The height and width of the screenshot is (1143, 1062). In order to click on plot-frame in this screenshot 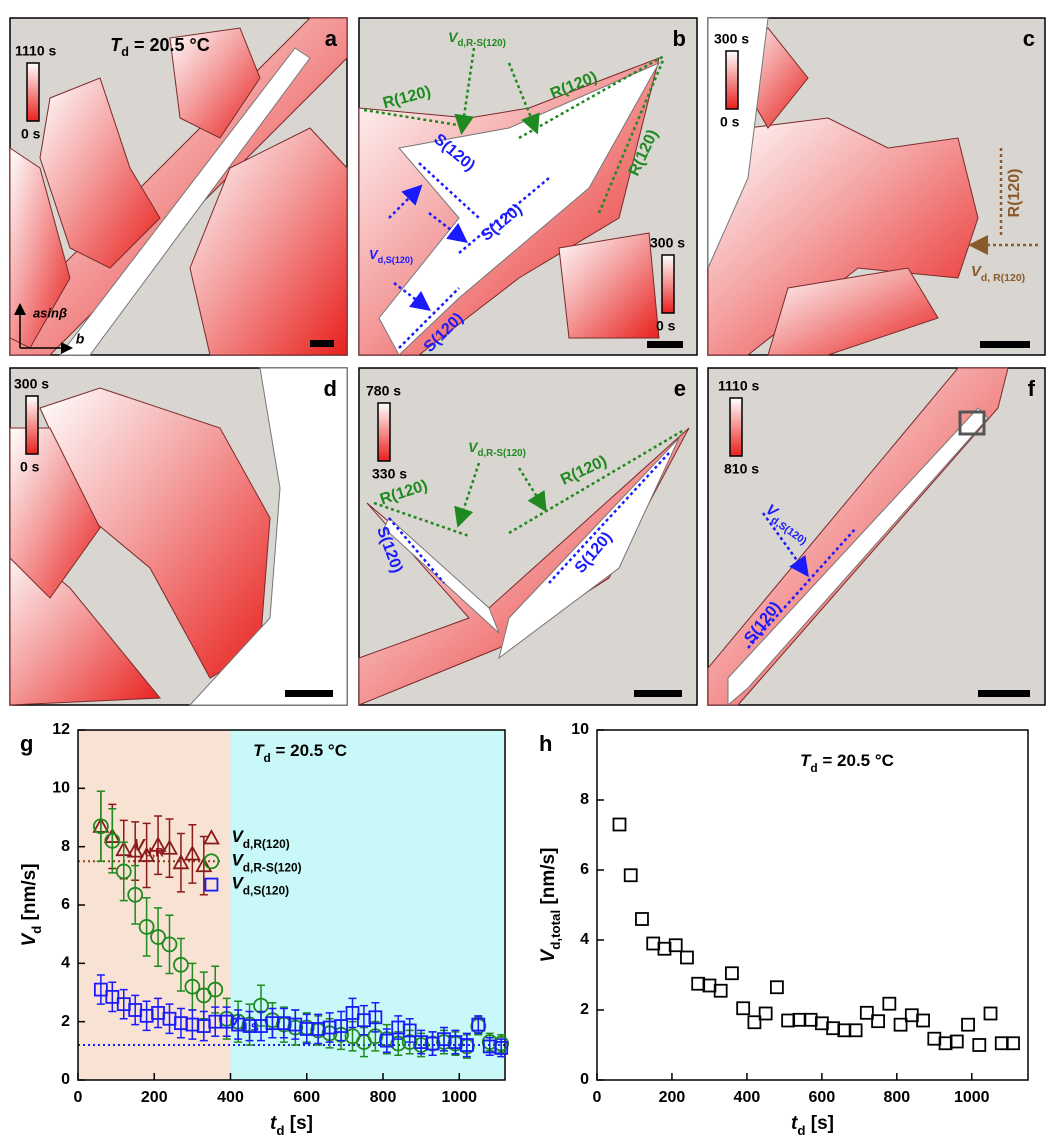, I will do `click(812, 905)`.